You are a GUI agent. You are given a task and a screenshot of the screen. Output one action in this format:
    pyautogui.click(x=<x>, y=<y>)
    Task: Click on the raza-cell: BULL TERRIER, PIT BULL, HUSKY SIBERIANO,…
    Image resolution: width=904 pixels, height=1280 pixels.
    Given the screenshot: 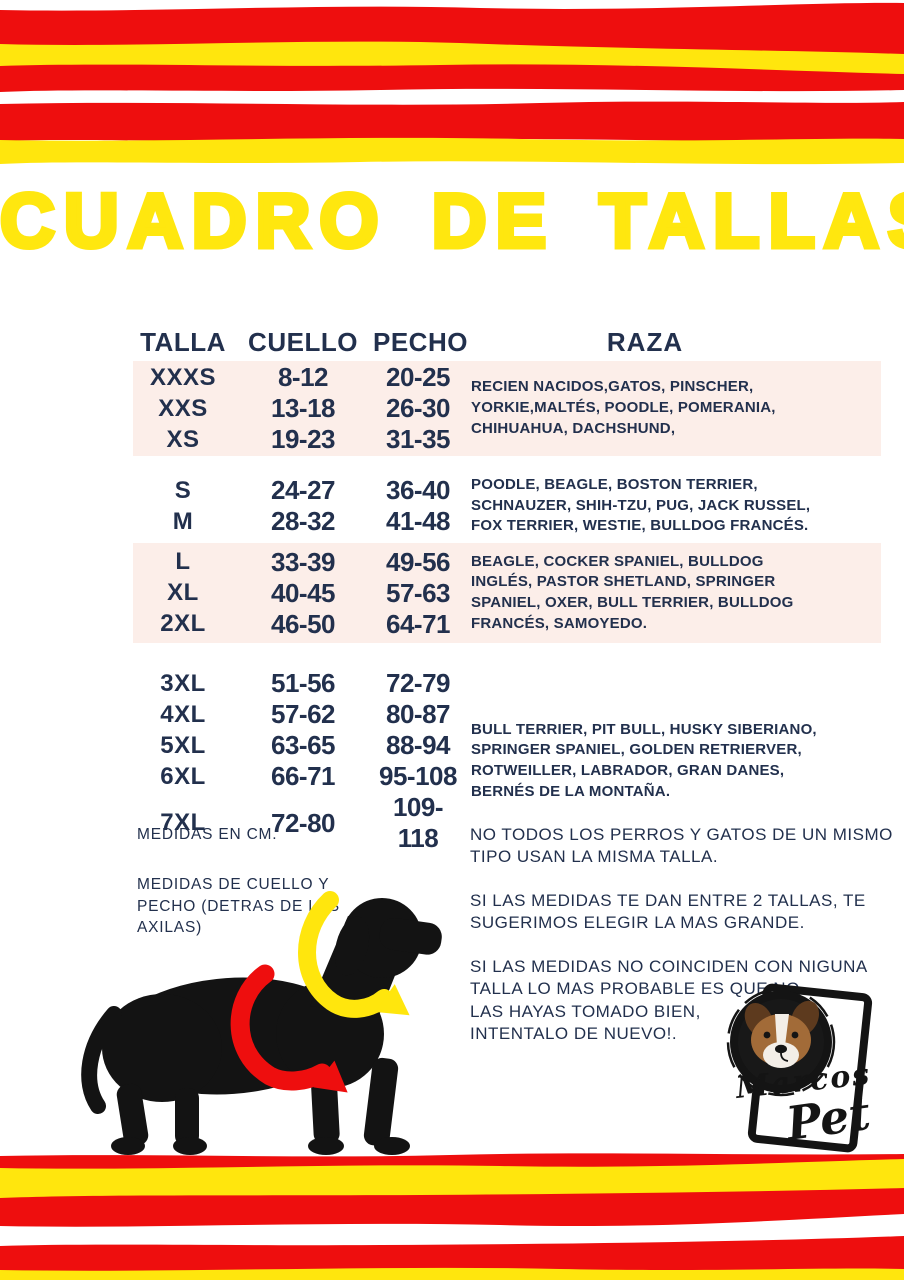 What is the action you would take?
    pyautogui.click(x=672, y=761)
    